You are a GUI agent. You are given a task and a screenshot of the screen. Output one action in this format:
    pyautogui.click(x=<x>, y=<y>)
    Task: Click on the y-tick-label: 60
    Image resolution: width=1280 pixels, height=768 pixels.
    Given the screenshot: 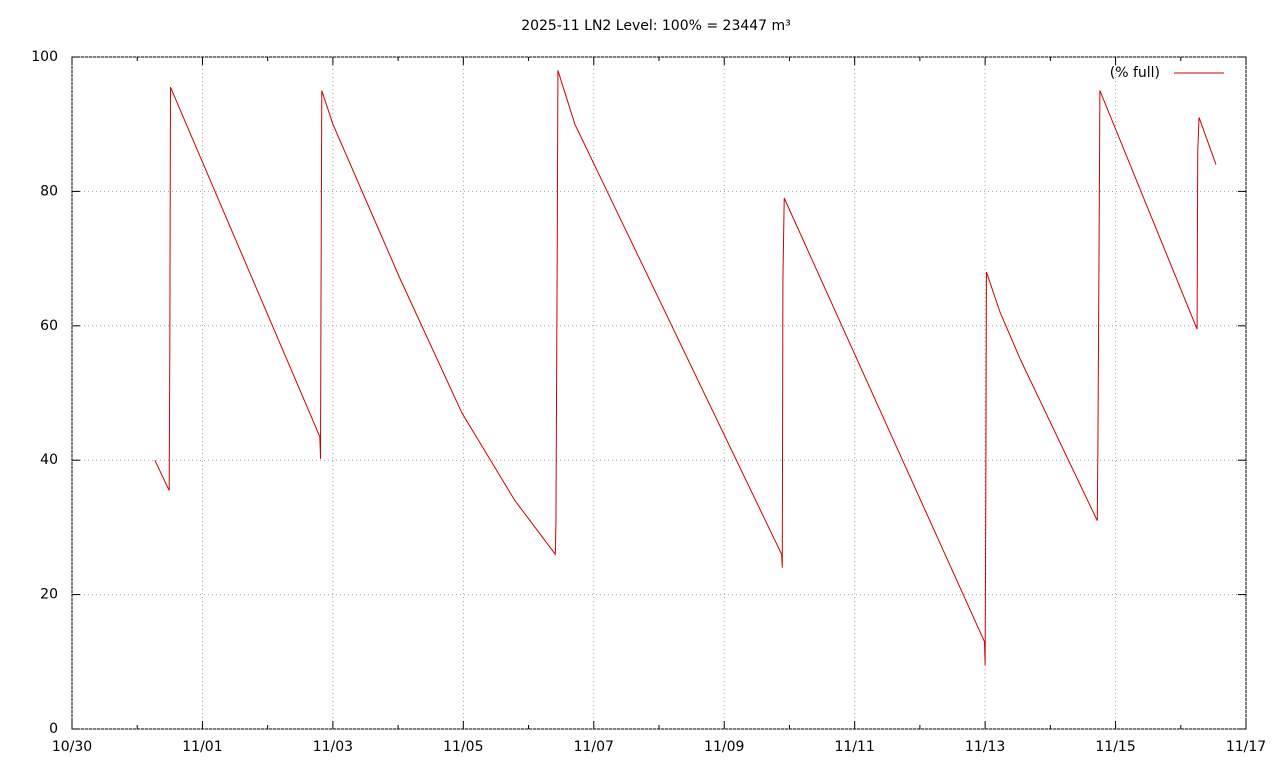 What is the action you would take?
    pyautogui.click(x=49, y=326)
    